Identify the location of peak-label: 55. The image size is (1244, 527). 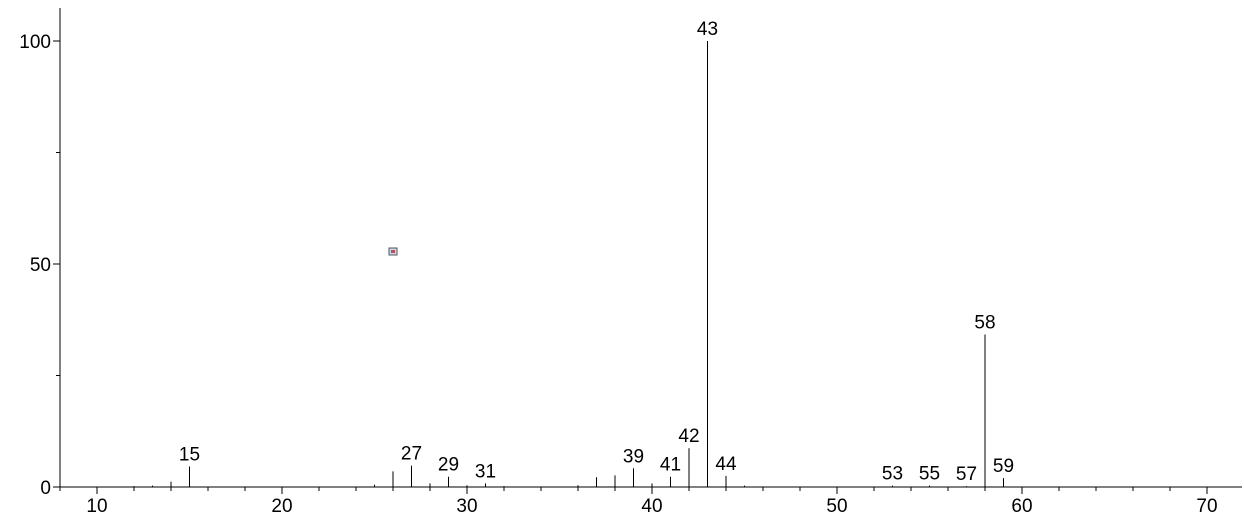
(929, 474).